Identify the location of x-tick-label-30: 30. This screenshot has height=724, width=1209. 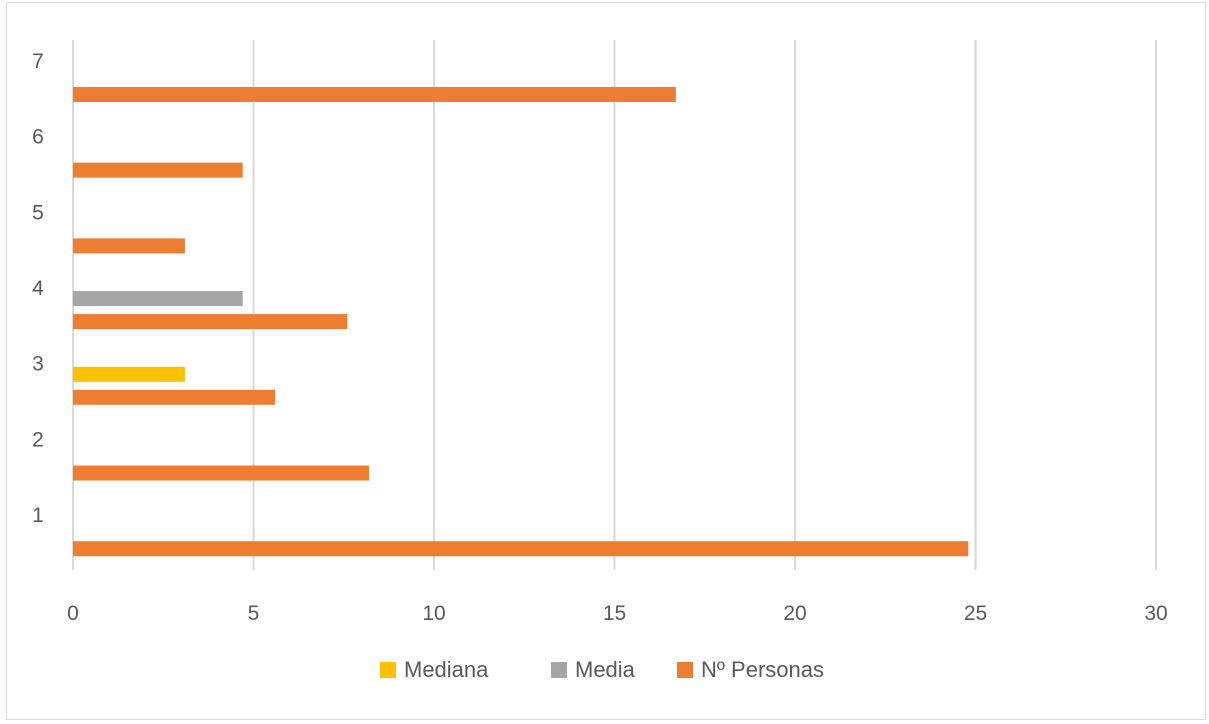
(1155, 613).